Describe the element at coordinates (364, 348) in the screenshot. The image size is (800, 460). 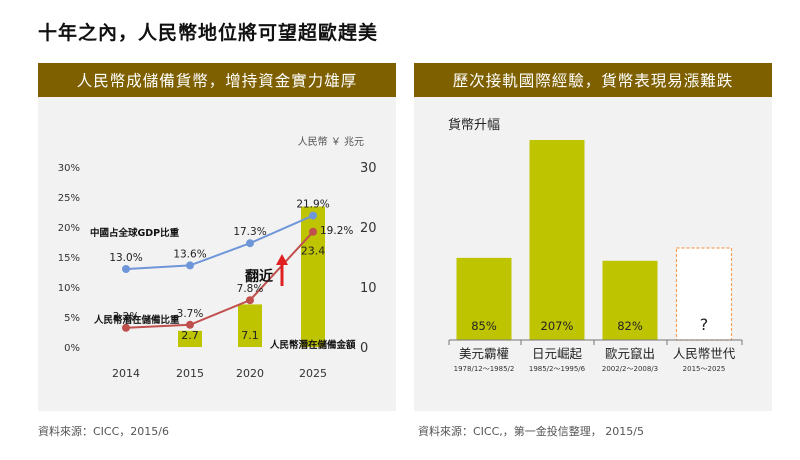
I see `right-axis-tick: 0` at that location.